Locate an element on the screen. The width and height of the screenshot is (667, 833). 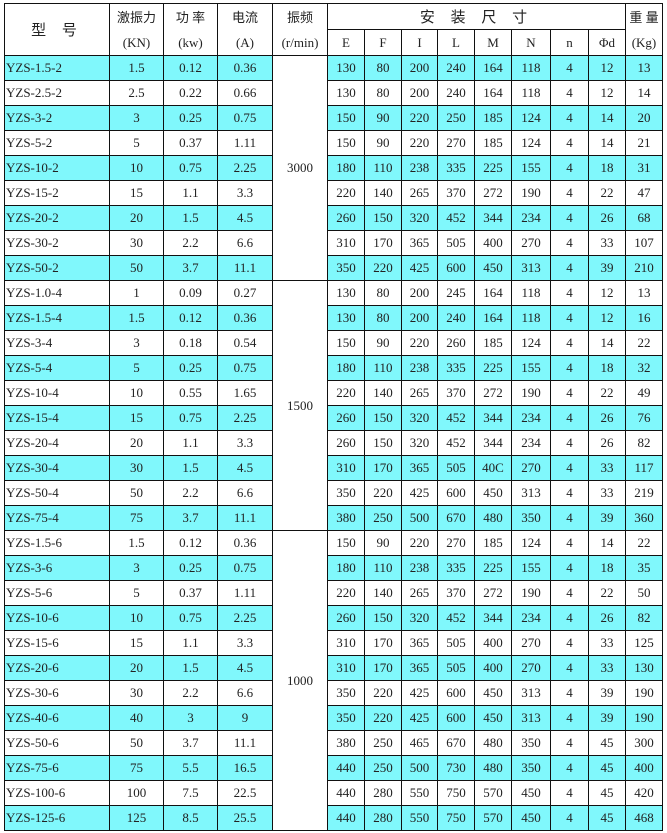
model-cell: YZS-5-6 is located at coordinates (57, 593).